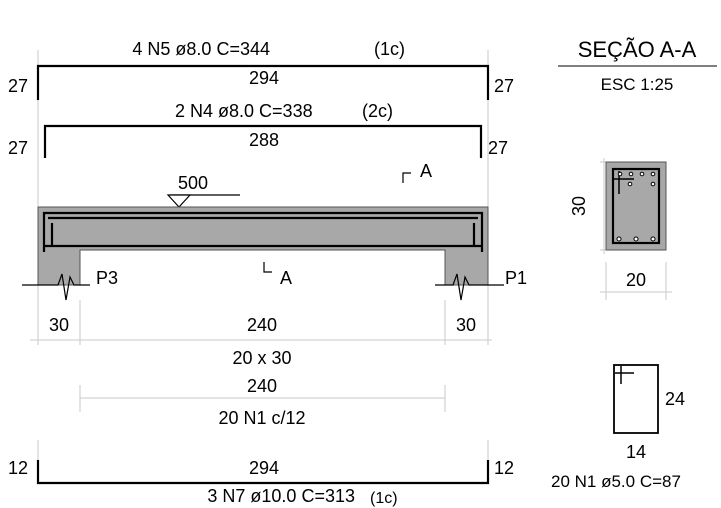  I want to click on n4-hook-left: 27, so click(18, 148).